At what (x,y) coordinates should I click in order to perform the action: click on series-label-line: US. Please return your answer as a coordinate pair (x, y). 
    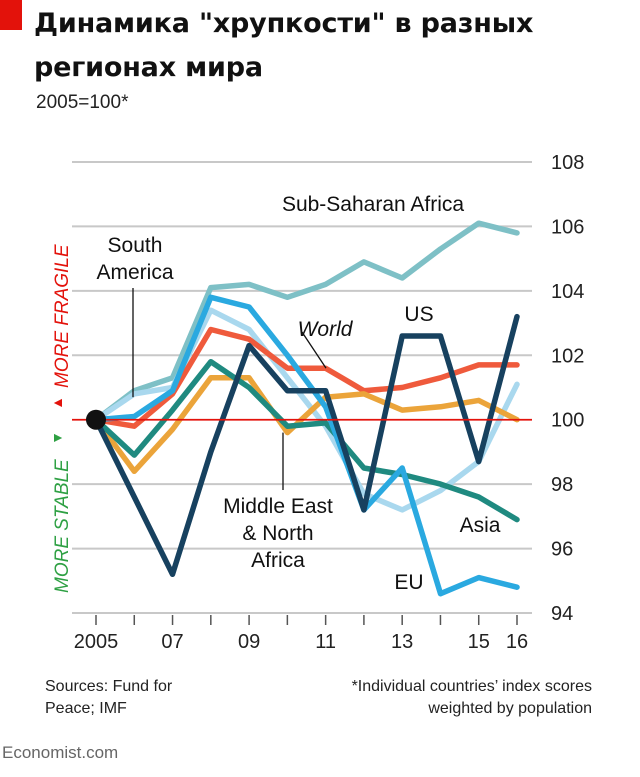
    Looking at the image, I should click on (418, 314).